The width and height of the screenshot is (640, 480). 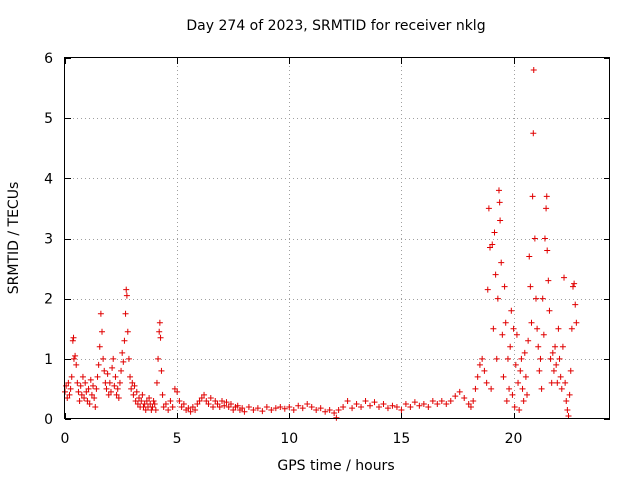 What do you see at coordinates (335, 466) in the screenshot?
I see `x-axis-label: GPS time / hours` at bounding box center [335, 466].